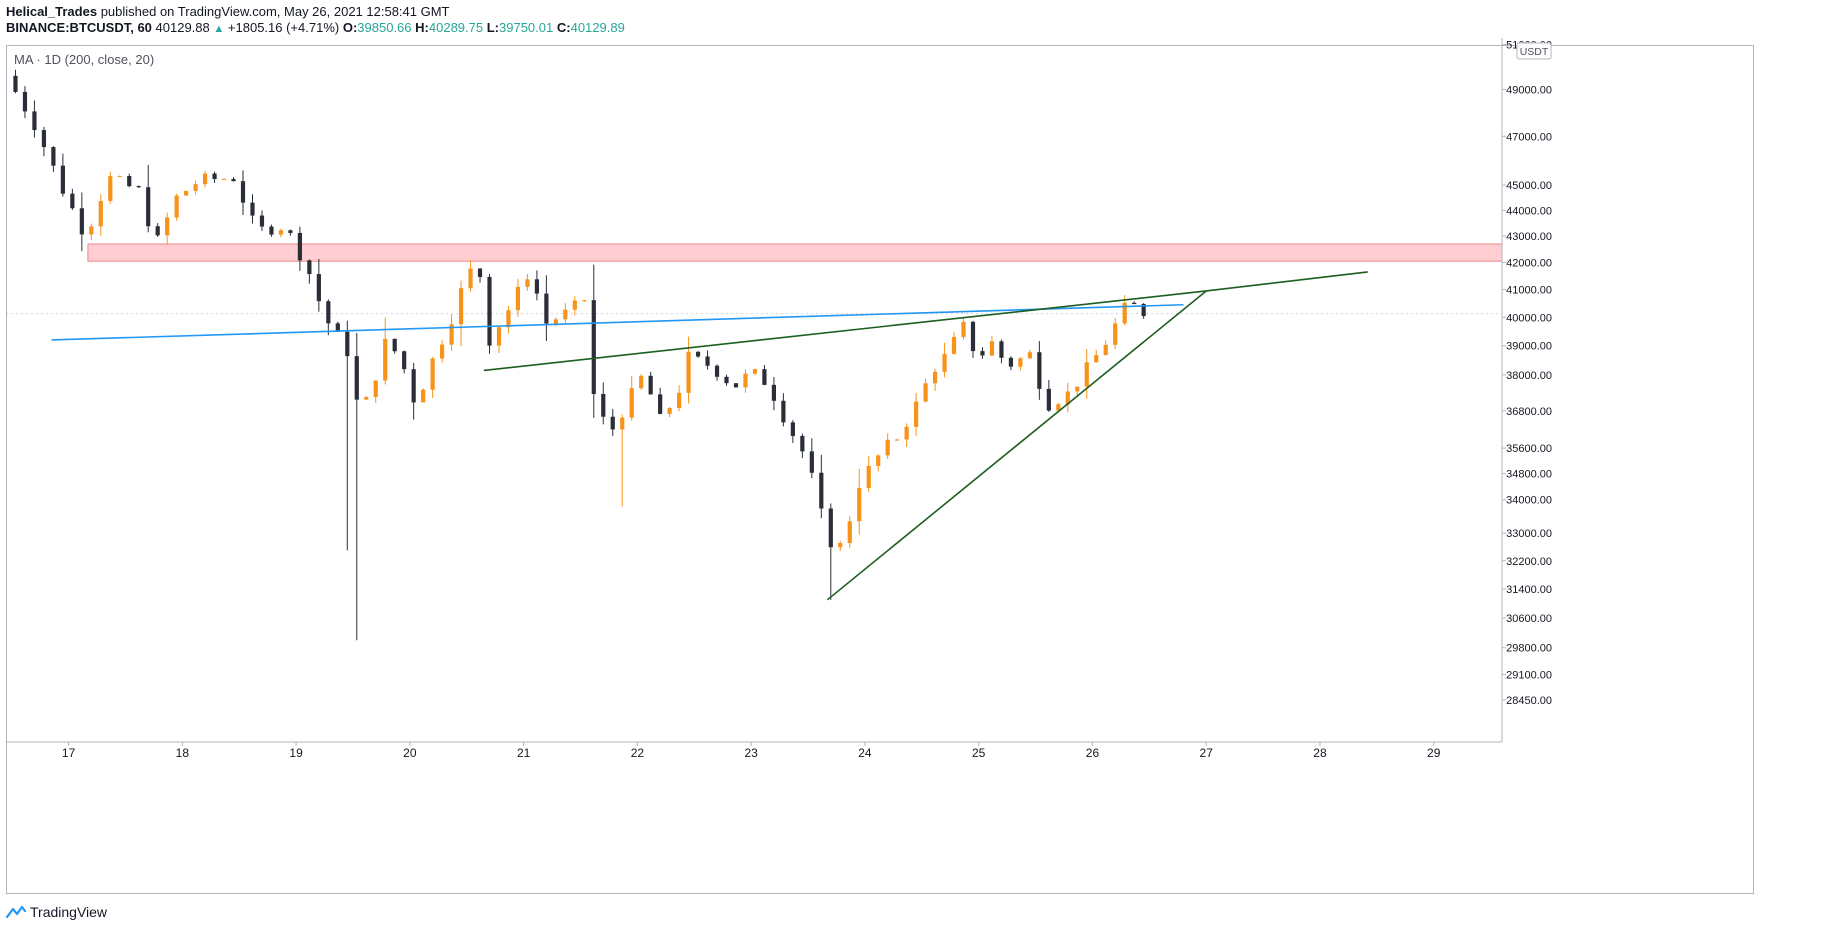  What do you see at coordinates (52, 11) in the screenshot?
I see `author-name: Helical_Trades` at bounding box center [52, 11].